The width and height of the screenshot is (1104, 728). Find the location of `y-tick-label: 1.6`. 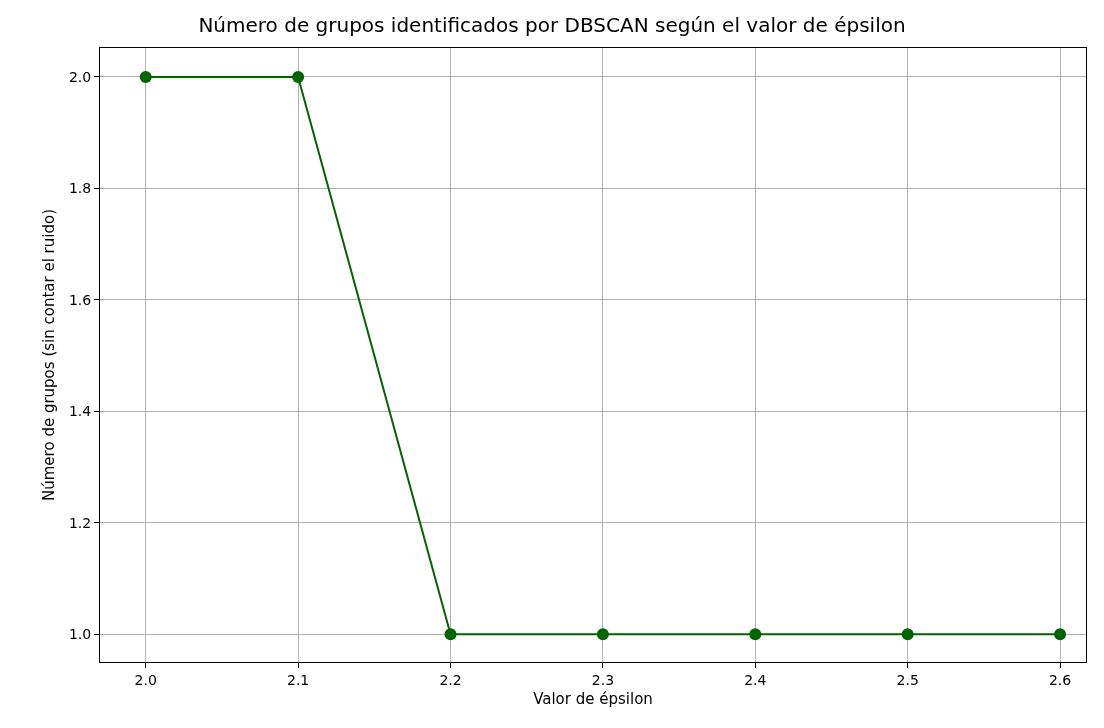

y-tick-label: 1.6 is located at coordinates (80, 299).